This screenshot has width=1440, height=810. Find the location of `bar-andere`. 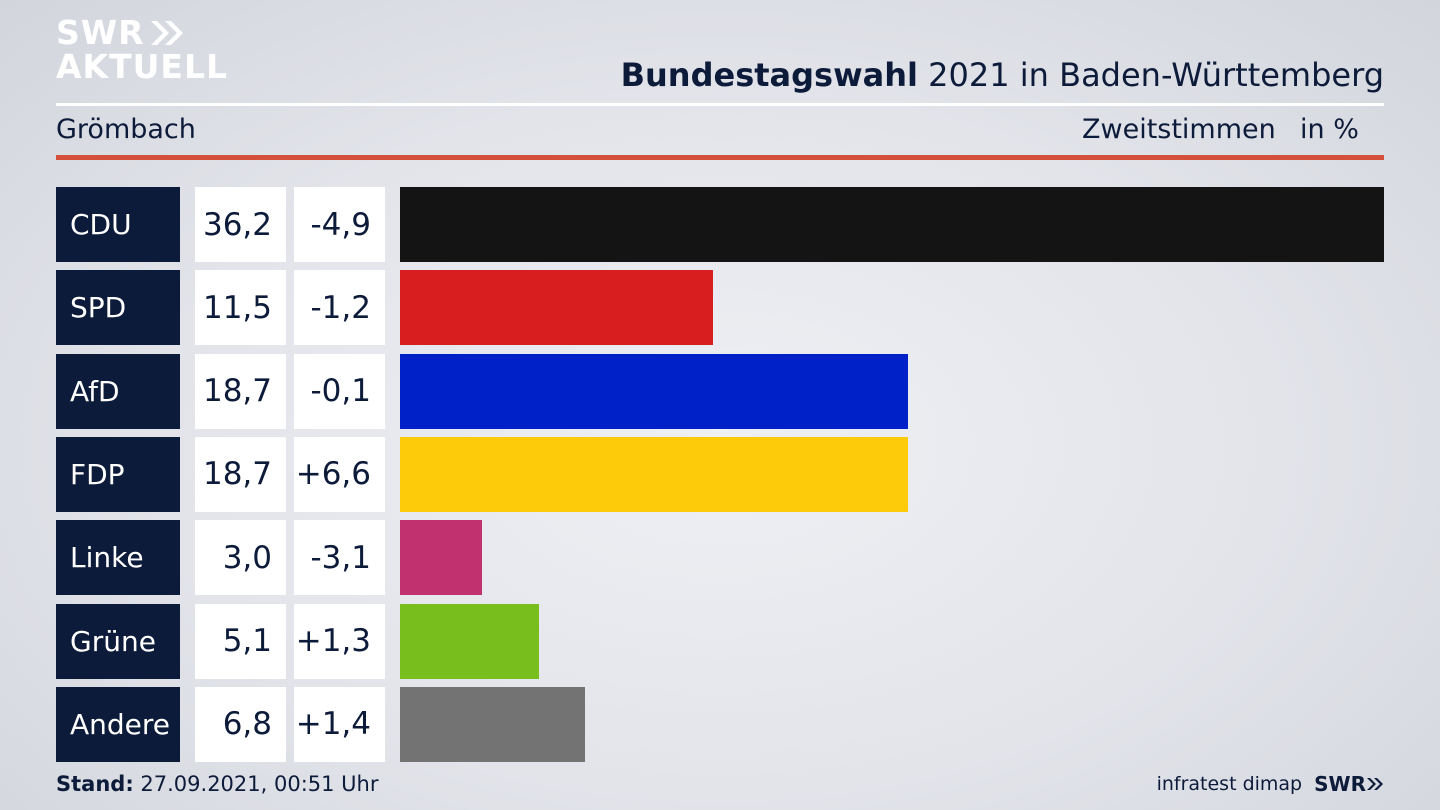

bar-andere is located at coordinates (492, 724).